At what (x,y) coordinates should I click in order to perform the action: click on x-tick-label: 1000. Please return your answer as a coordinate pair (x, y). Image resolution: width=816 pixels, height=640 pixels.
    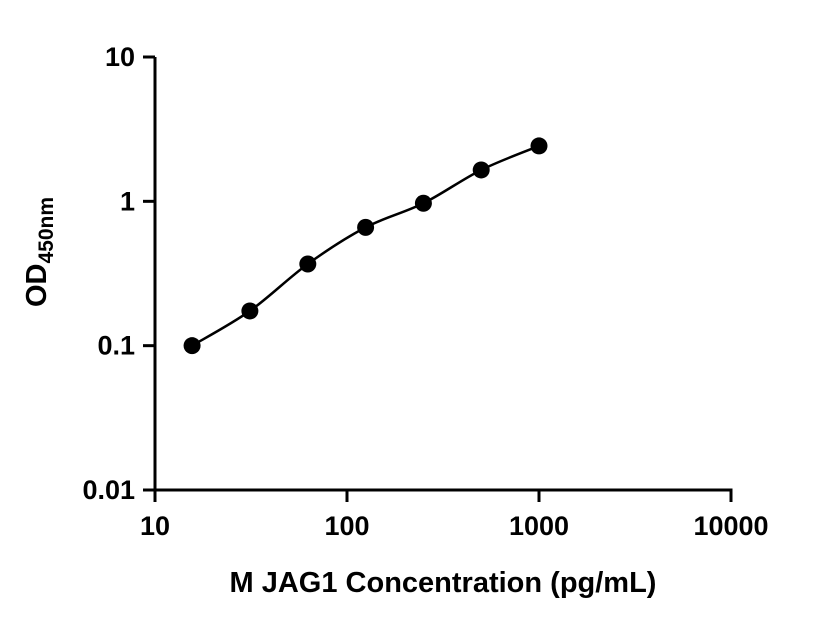
    Looking at the image, I should click on (539, 526).